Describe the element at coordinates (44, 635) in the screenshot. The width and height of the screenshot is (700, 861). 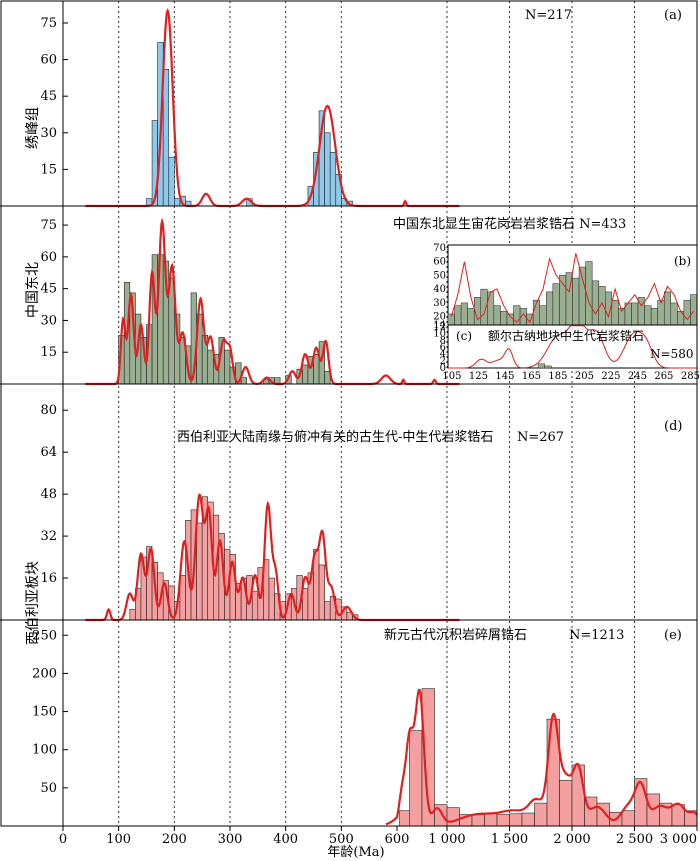
I see `y-tick-label: 250` at that location.